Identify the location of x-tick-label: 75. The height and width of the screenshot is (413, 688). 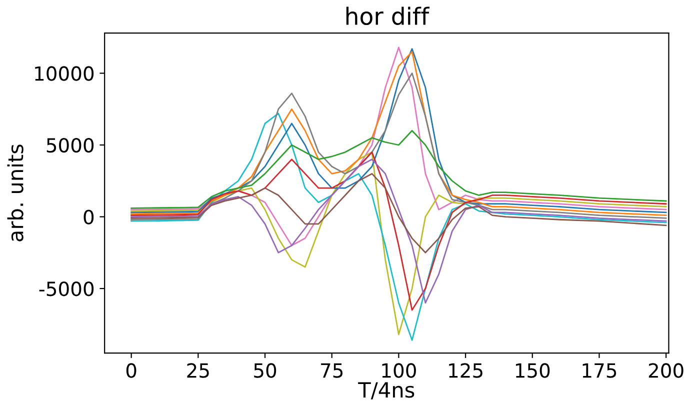
(332, 370).